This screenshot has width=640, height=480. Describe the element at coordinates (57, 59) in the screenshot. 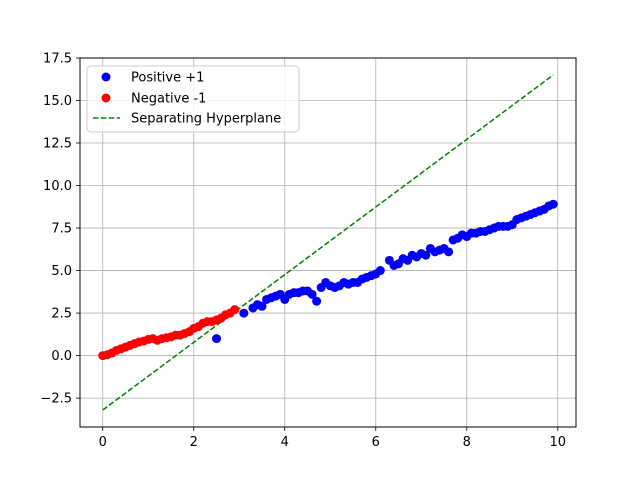

I see `y-tick-label: 17.5` at that location.